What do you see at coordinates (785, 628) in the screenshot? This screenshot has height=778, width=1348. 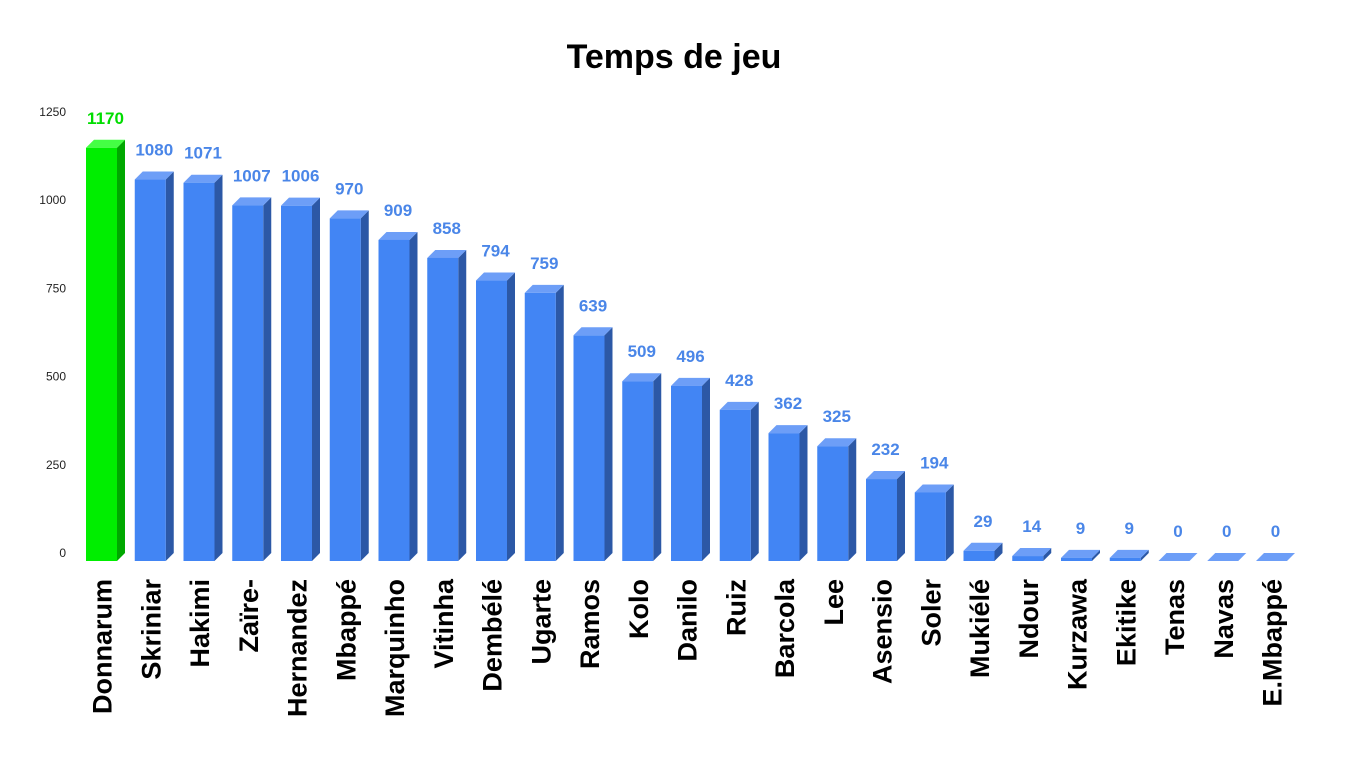 I see `category-label: Barcola` at bounding box center [785, 628].